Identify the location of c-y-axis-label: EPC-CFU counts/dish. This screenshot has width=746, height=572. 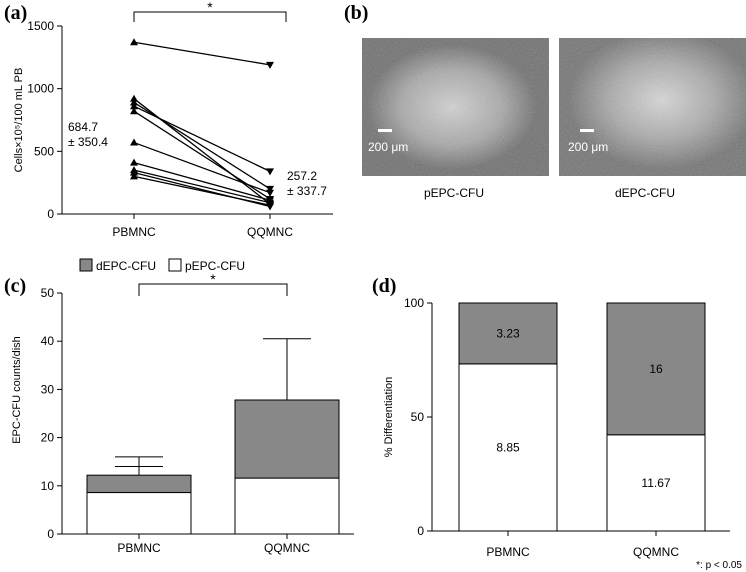
(17, 390).